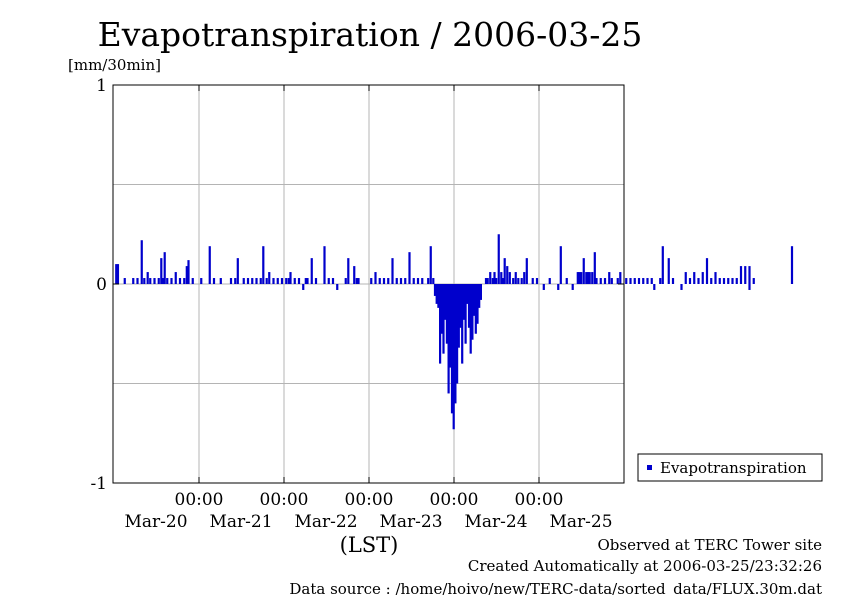 Image resolution: width=842 pixels, height=595 pixels. What do you see at coordinates (730, 467) in the screenshot?
I see `legend-box` at bounding box center [730, 467].